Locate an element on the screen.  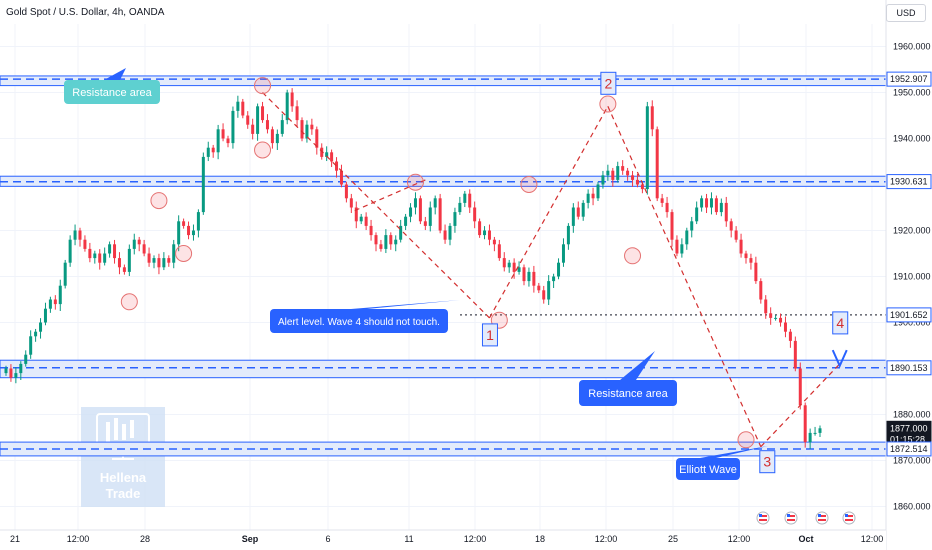
time-tick-label: Oct is located at coordinates (805, 539).